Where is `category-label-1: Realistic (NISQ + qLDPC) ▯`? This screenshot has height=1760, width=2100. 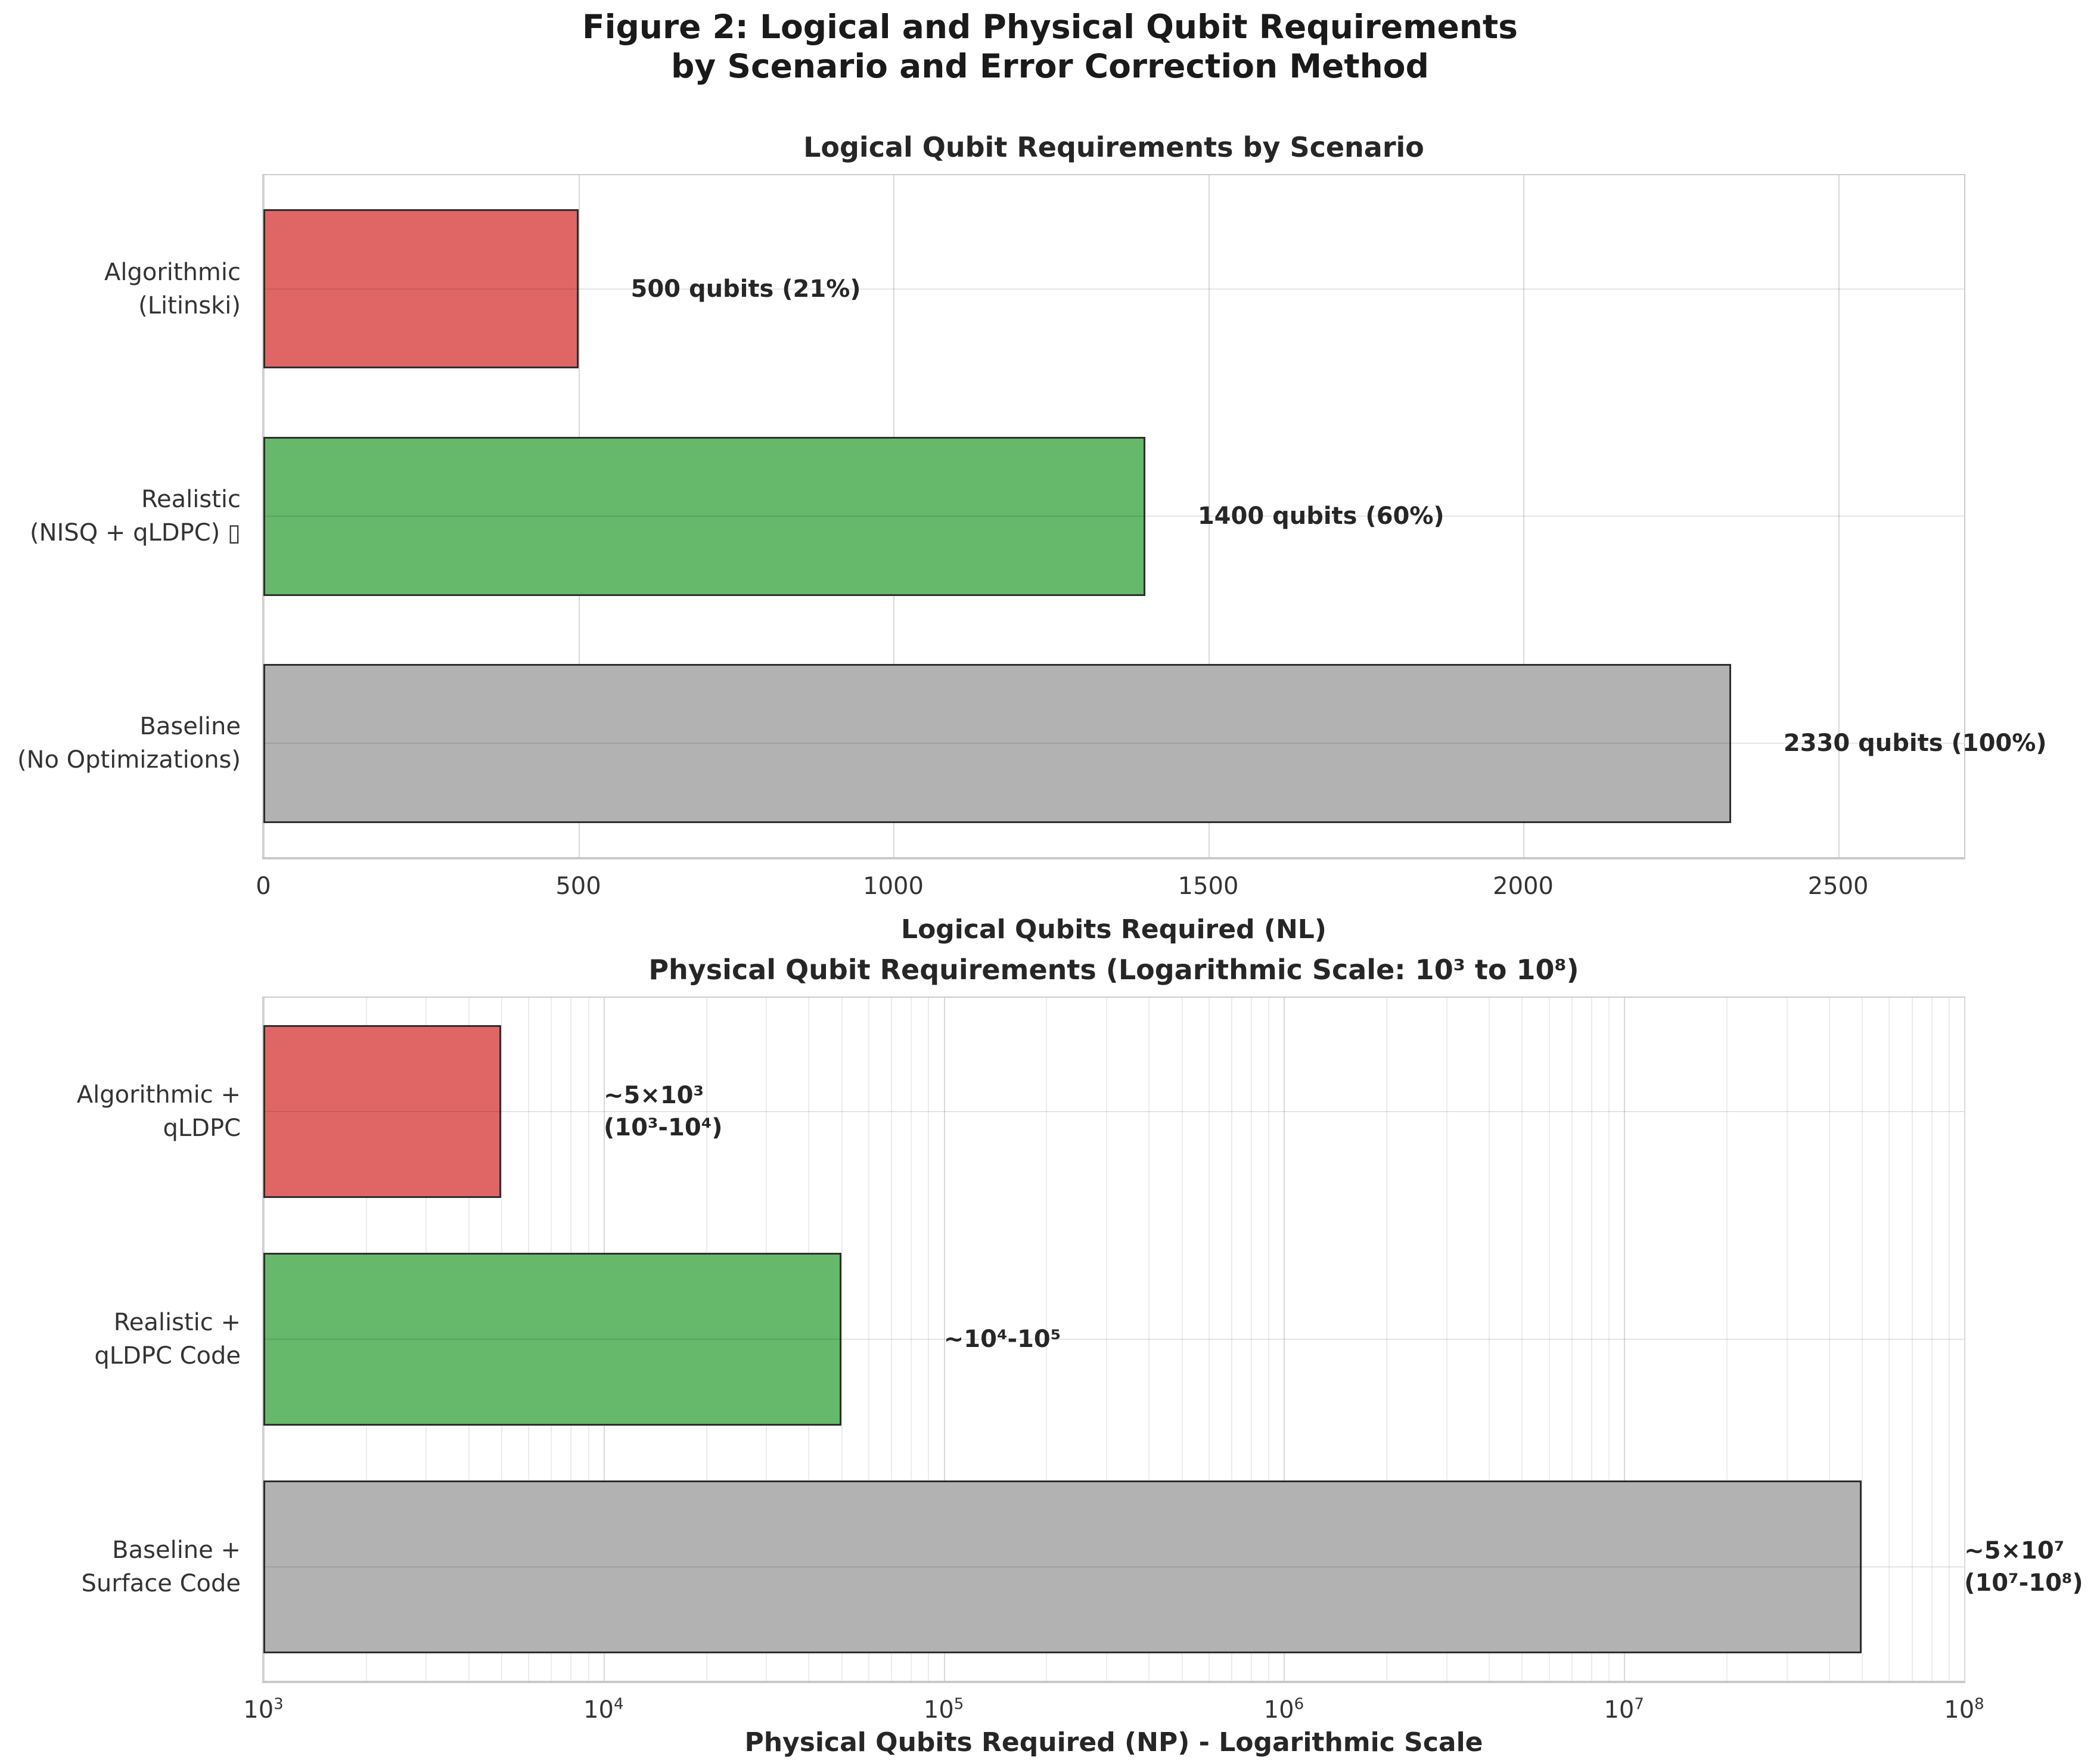 category-label-1: Realistic (NISQ + qLDPC) ▯ is located at coordinates (135, 516).